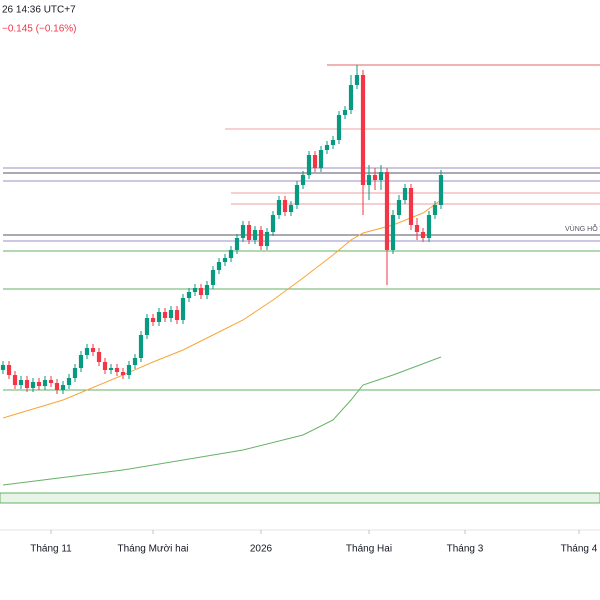  What do you see at coordinates (579, 549) in the screenshot?
I see `x-tick-label: Tháng 4` at bounding box center [579, 549].